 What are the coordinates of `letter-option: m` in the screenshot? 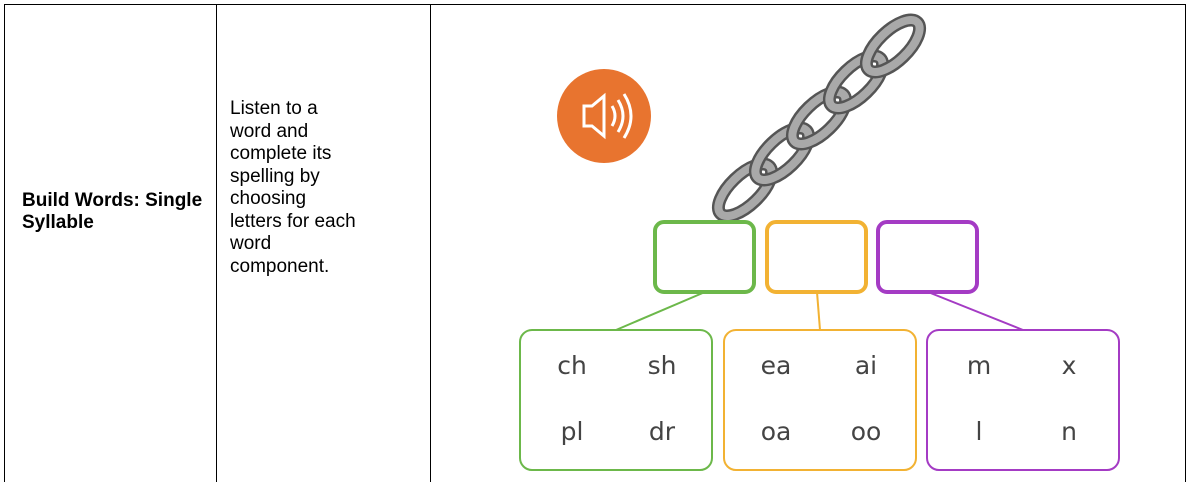 It's located at (979, 365).